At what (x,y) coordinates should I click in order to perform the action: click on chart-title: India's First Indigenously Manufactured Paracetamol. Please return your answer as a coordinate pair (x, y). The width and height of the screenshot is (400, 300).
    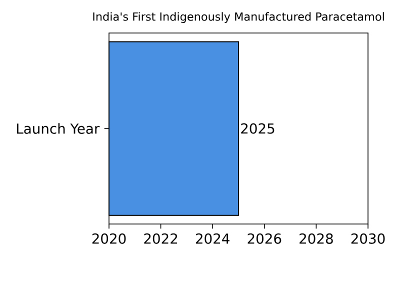
    Looking at the image, I should click on (238, 17).